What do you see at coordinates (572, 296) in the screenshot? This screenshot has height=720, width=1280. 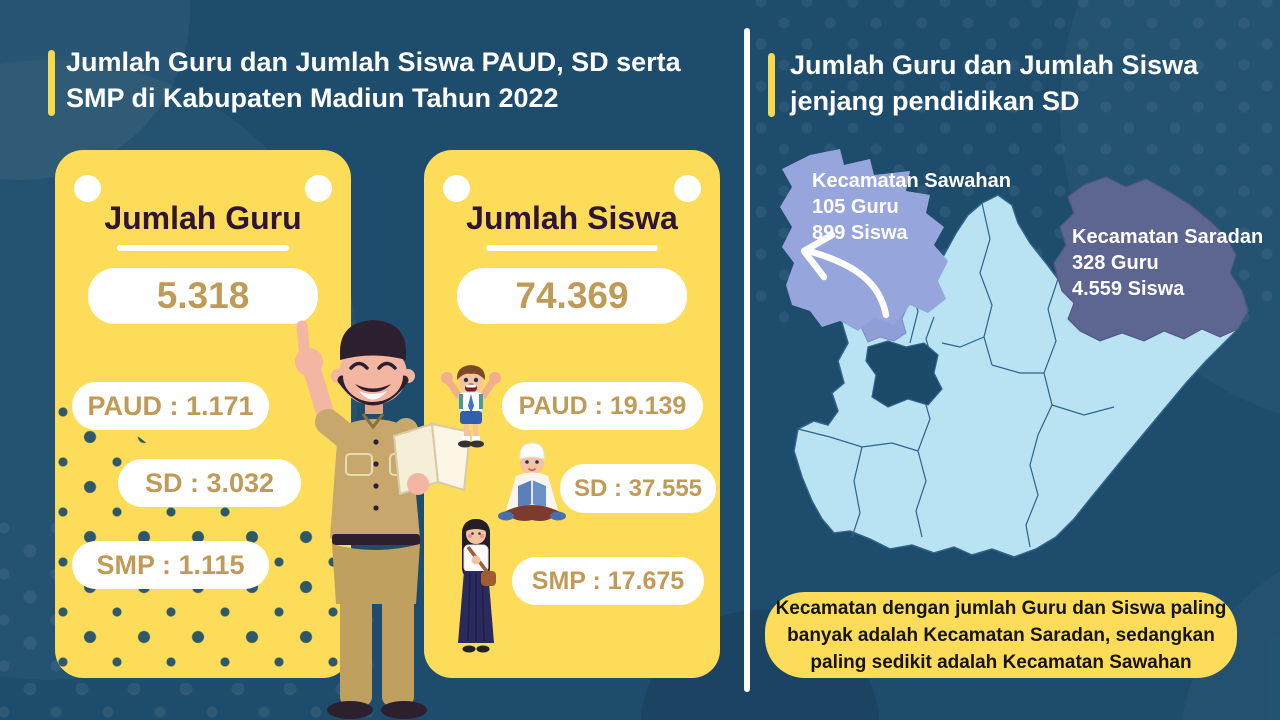 I see `siswa-total-value: 74.369` at bounding box center [572, 296].